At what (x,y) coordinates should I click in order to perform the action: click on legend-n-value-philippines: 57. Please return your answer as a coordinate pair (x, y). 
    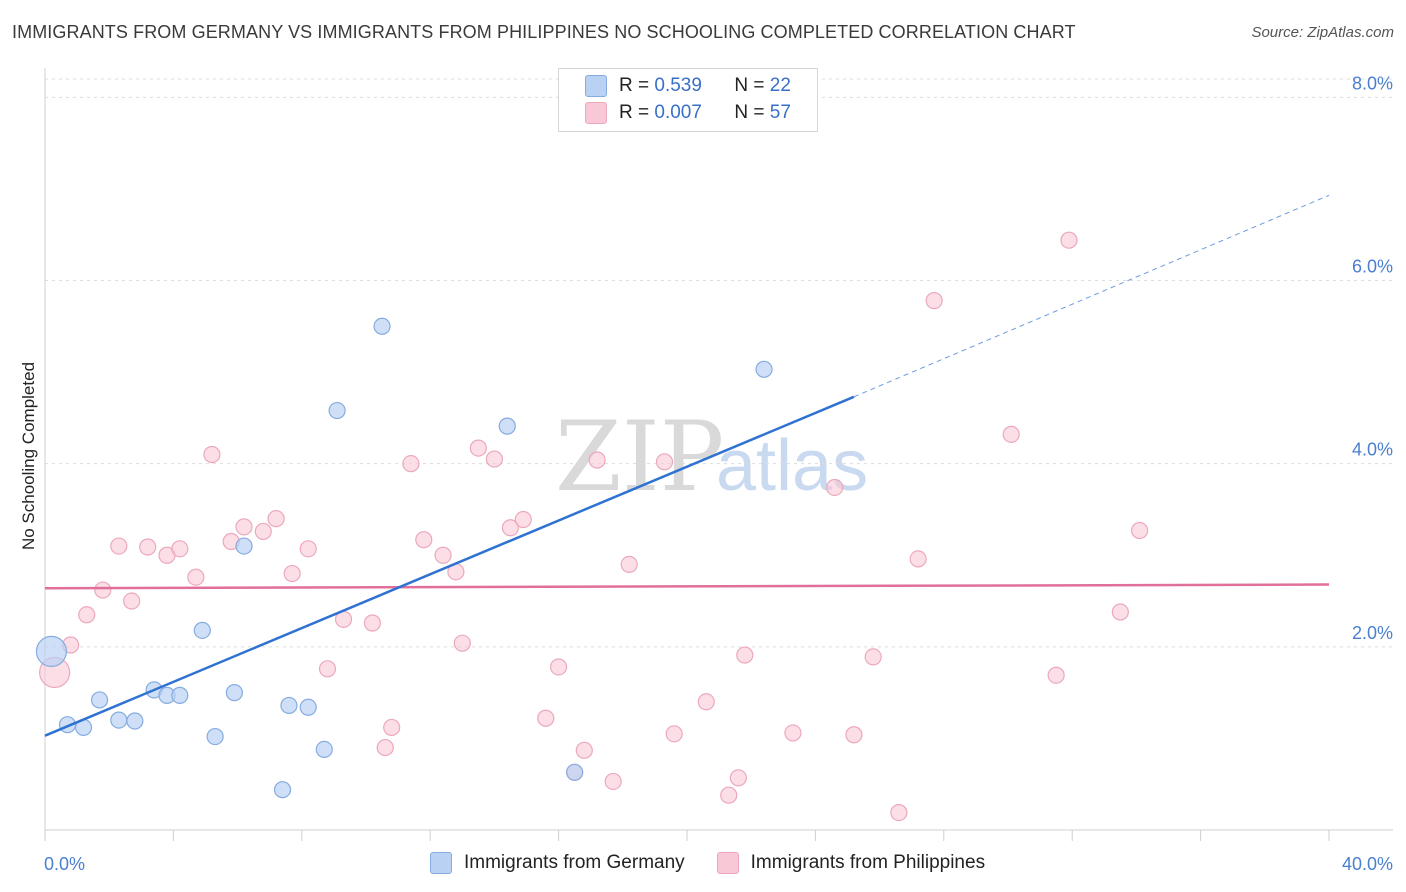
    Looking at the image, I should click on (780, 112).